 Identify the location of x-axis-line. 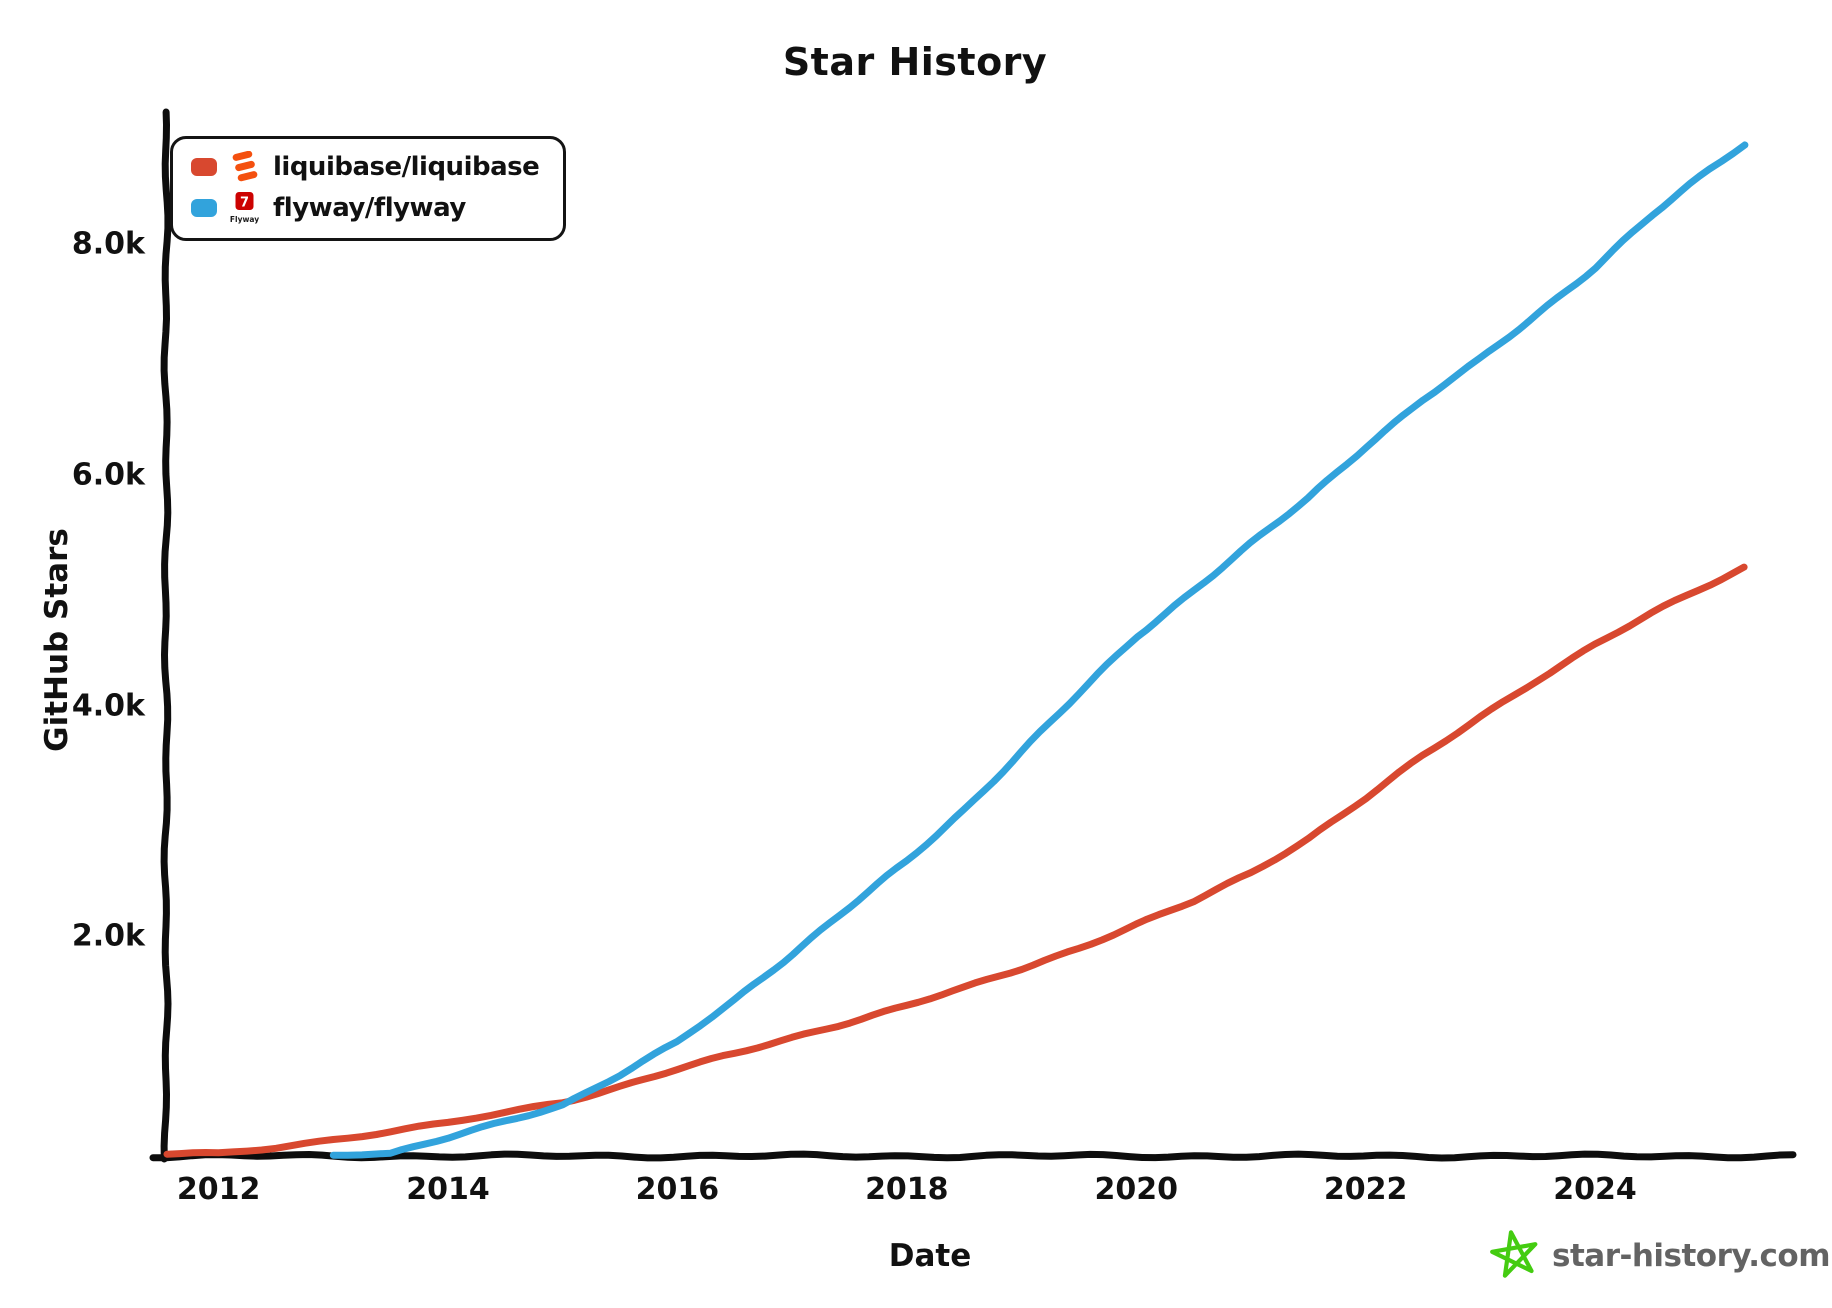
(973, 1156).